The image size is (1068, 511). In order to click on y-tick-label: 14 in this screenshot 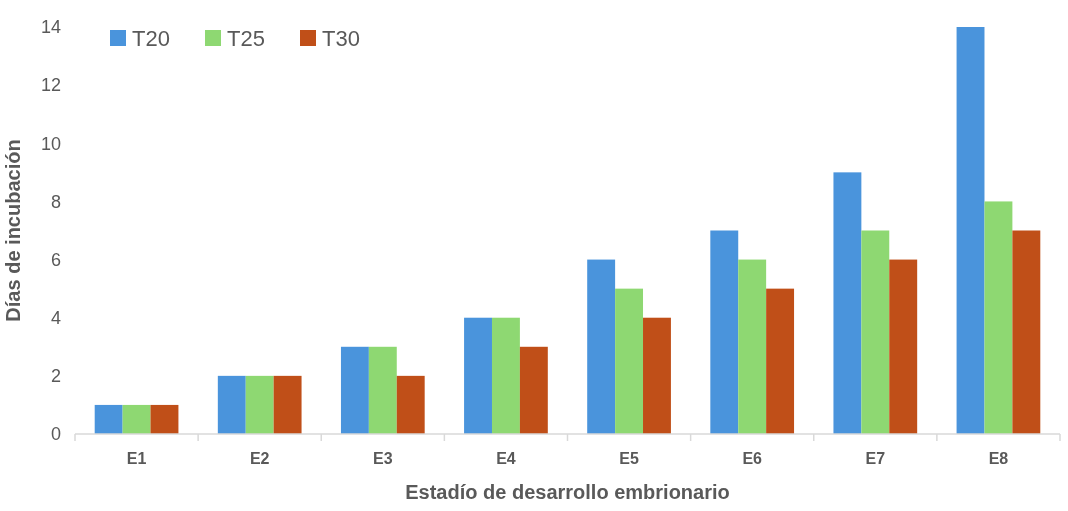, I will do `click(50, 27)`.